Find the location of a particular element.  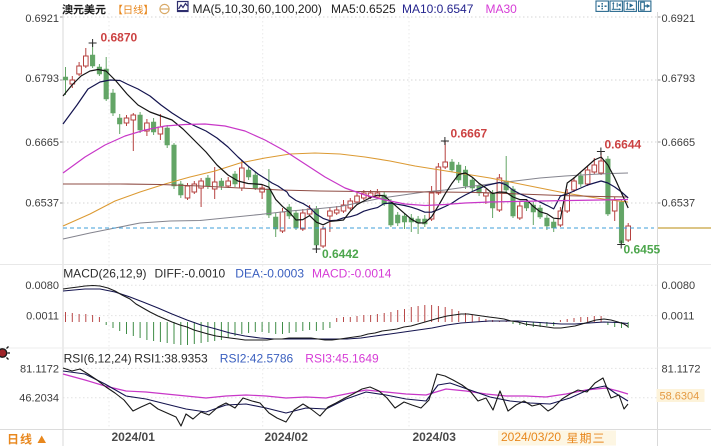

svg-text: 58.6304 is located at coordinates (680, 396).